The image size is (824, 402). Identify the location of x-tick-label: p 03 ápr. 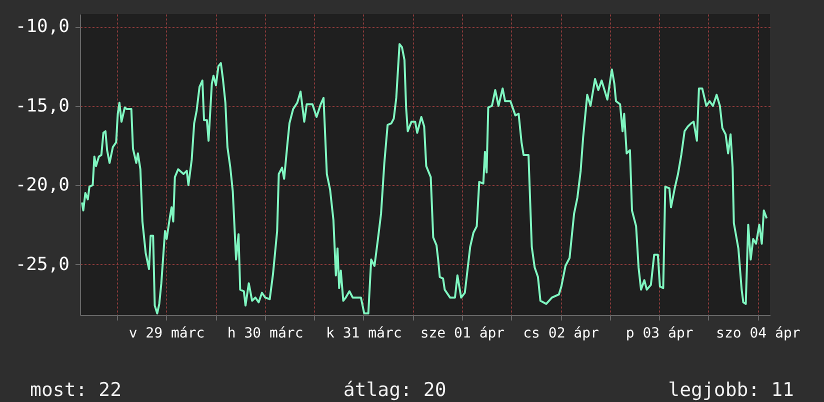
(660, 334).